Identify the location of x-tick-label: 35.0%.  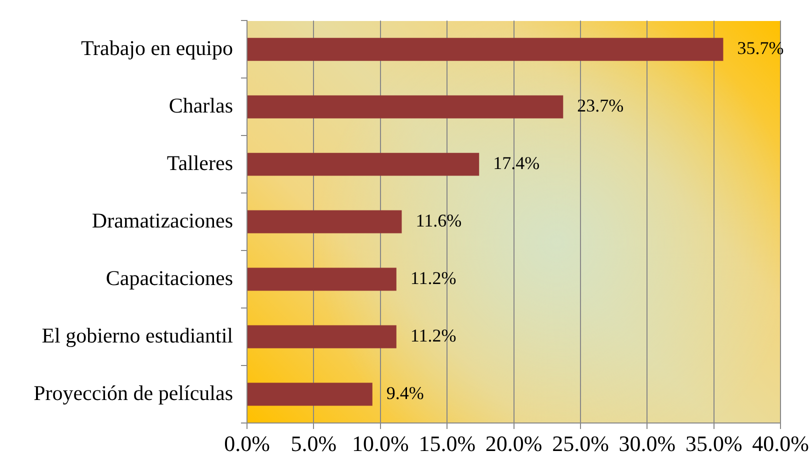
(713, 443).